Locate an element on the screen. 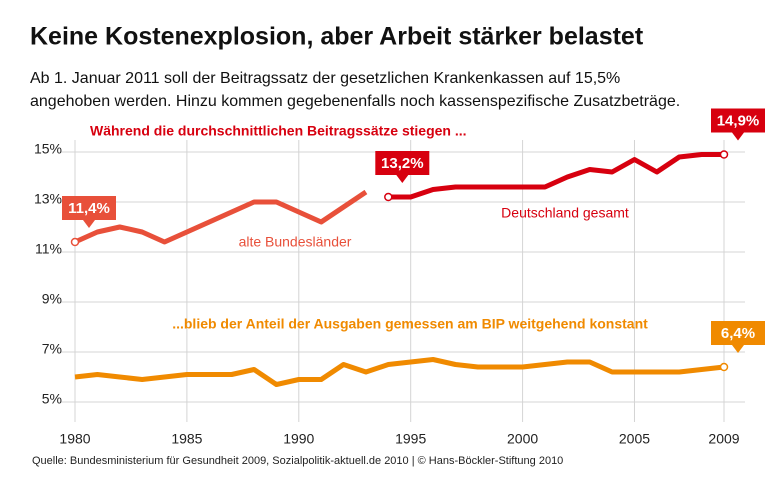  y-tick-label: 9% is located at coordinates (52, 299).